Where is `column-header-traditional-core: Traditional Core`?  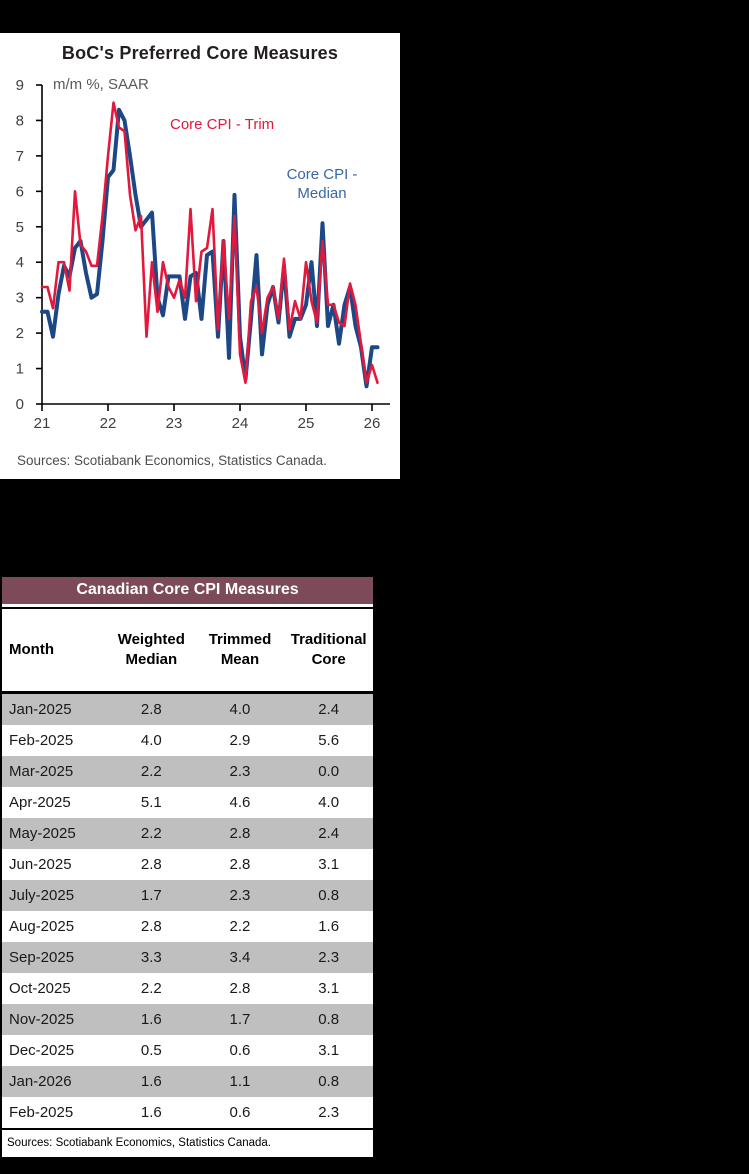
column-header-traditional-core: Traditional Core is located at coordinates (328, 651).